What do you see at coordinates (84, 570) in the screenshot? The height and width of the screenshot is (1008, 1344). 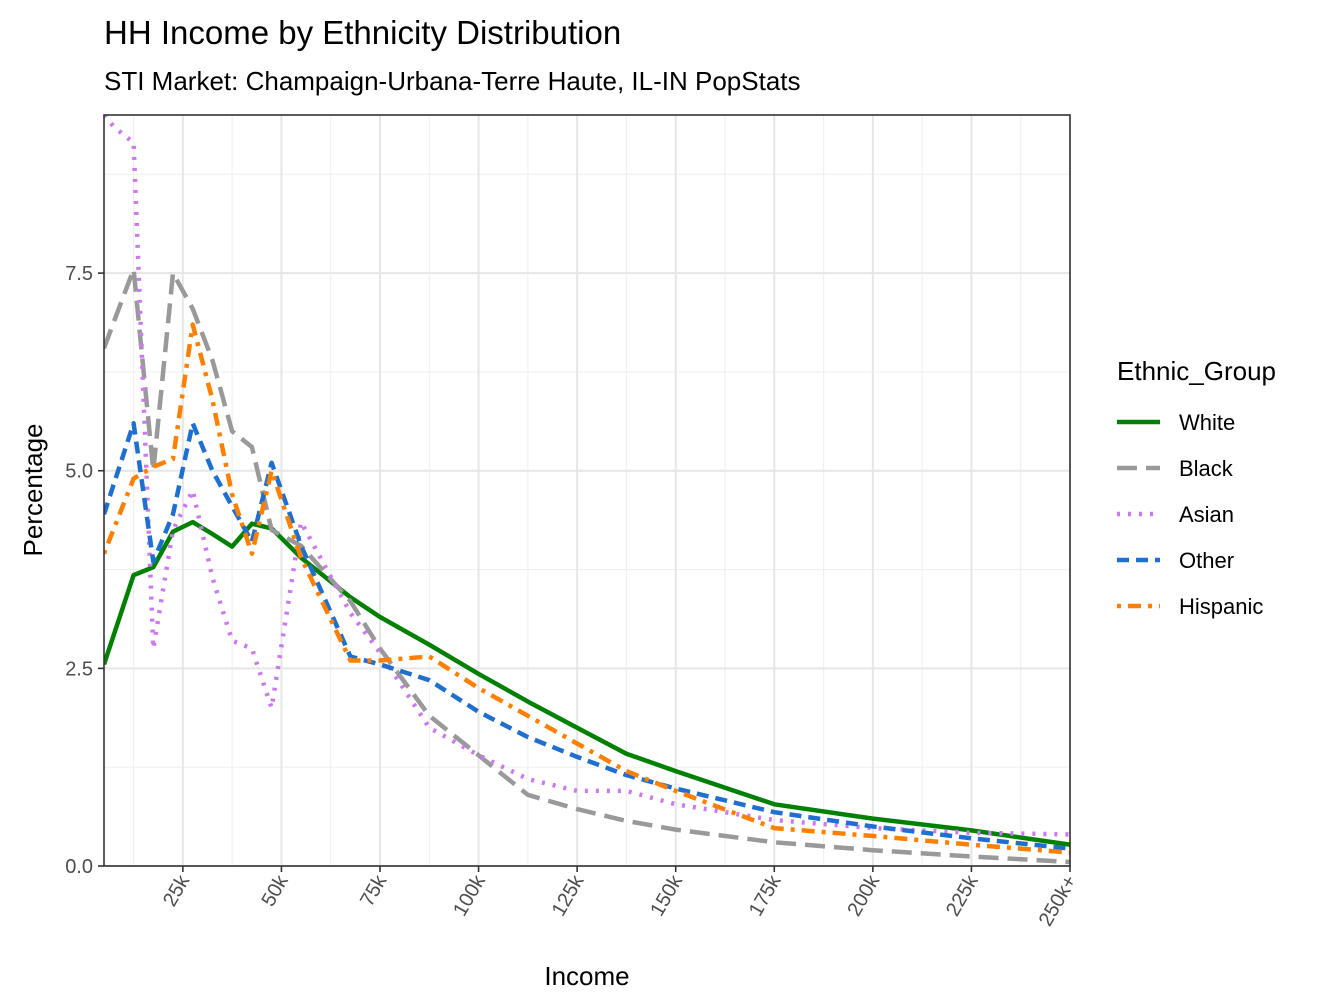 I see `y-axis-ticks: 0.0 2.5 5.0 7.5` at bounding box center [84, 570].